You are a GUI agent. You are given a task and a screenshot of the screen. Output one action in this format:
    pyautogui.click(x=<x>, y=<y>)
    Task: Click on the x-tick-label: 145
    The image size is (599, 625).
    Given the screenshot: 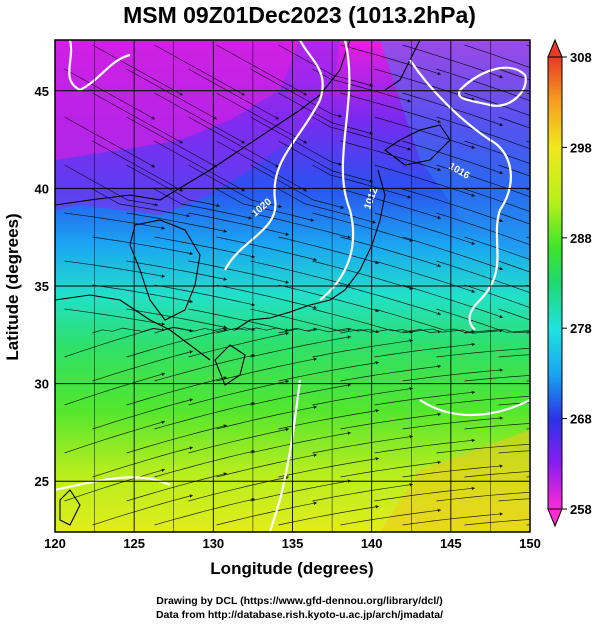 What is the action you would take?
    pyautogui.click(x=451, y=543)
    